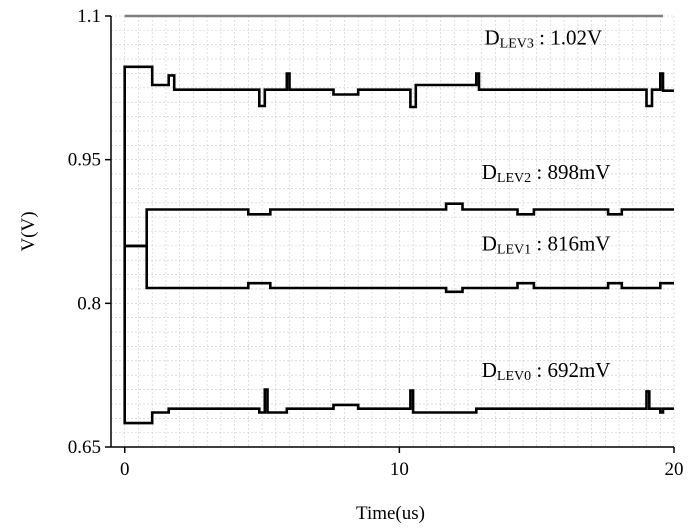  Describe the element at coordinates (546, 371) in the screenshot. I see `annotation-dlev0: DLEV0 : 692mV` at that location.